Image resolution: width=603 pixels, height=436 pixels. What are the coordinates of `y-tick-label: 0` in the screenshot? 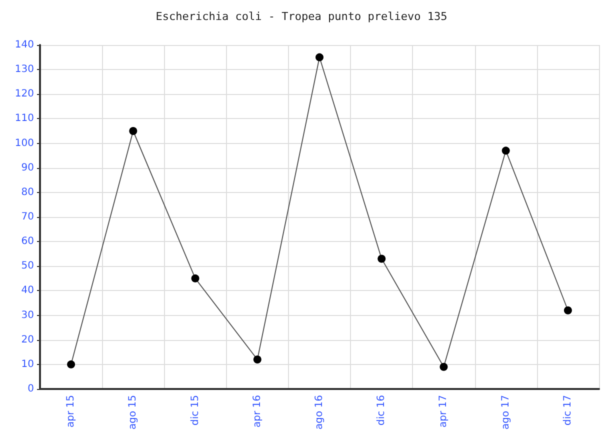 It's located at (31, 389).